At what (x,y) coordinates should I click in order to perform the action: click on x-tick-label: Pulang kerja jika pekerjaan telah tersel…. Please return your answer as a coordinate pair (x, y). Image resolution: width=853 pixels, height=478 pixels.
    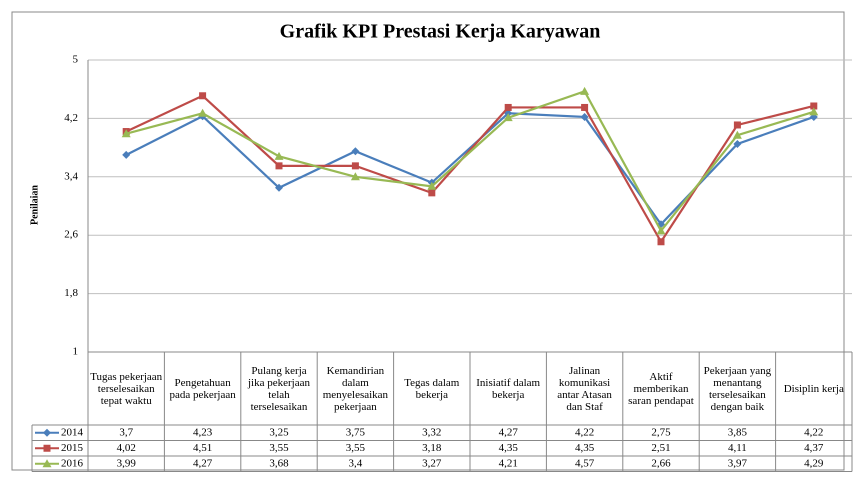
    Looking at the image, I should click on (278, 388).